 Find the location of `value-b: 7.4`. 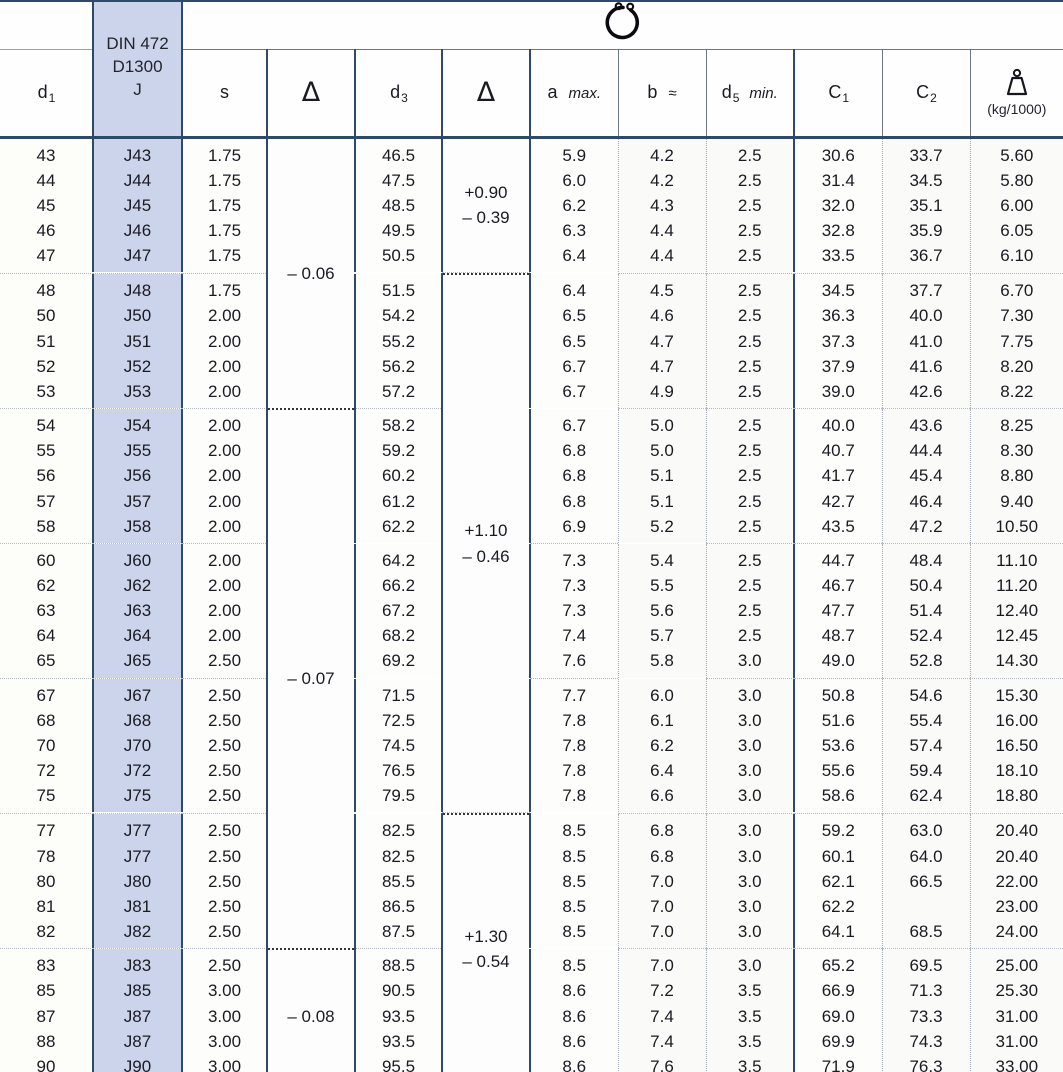

value-b: 7.4 is located at coordinates (662, 1041).